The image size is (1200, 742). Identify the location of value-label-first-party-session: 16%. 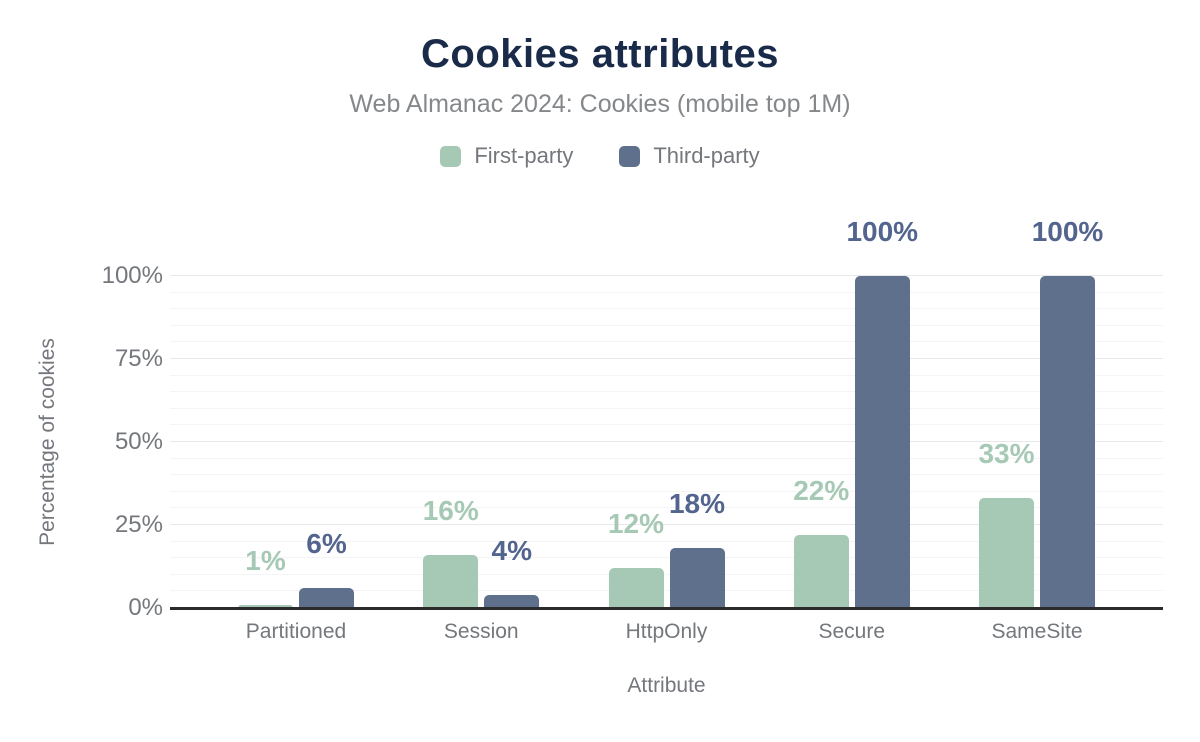
(450, 510).